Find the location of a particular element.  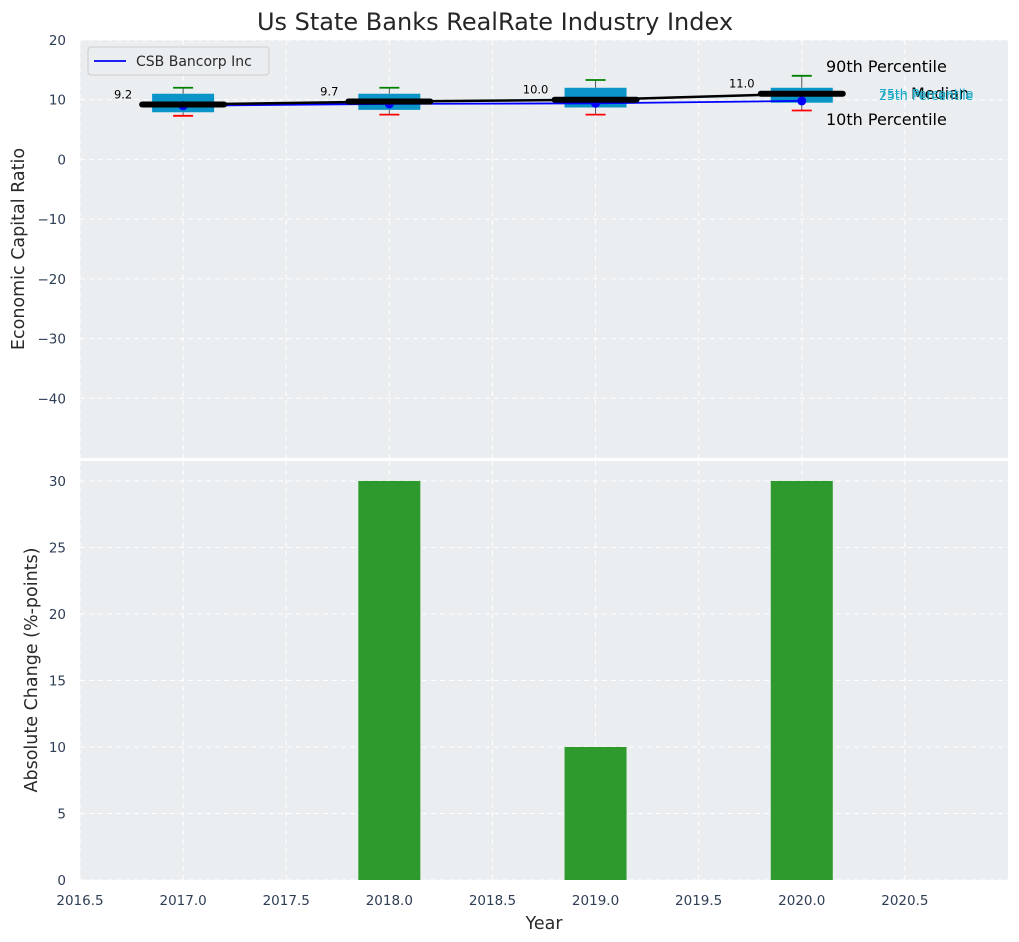

top-y-tick-label: 20 is located at coordinates (57, 41).